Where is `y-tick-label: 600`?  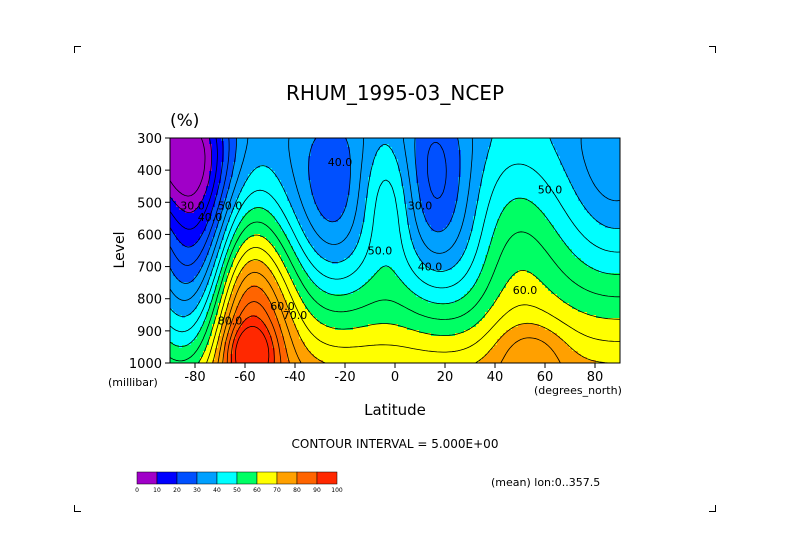 y-tick-label: 600 is located at coordinates (149, 235).